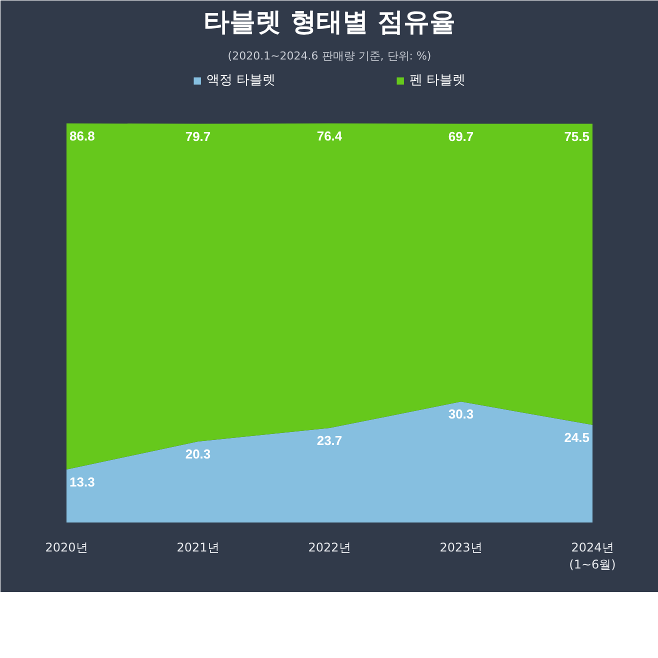 The width and height of the screenshot is (658, 658). What do you see at coordinates (461, 136) in the screenshot?
I see `data-label: 69.7` at bounding box center [461, 136].